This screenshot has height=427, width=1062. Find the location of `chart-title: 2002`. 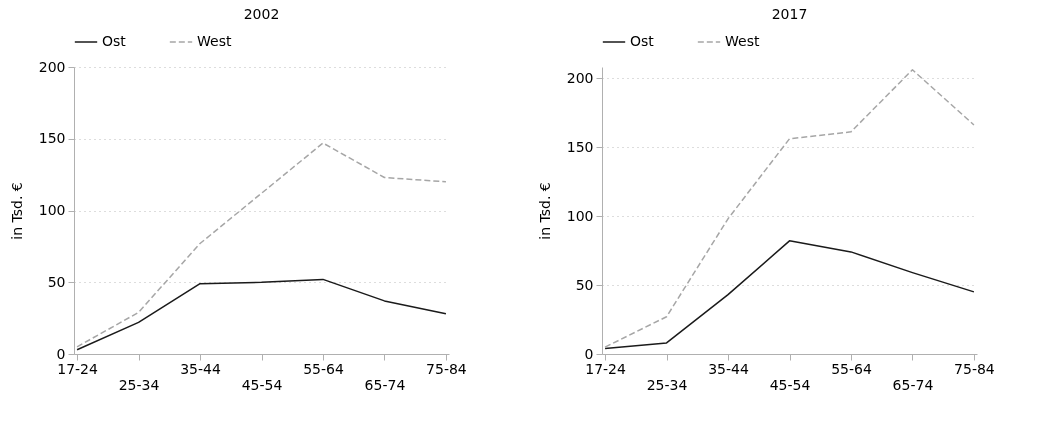

chart-title: 2002 is located at coordinates (261, 14).